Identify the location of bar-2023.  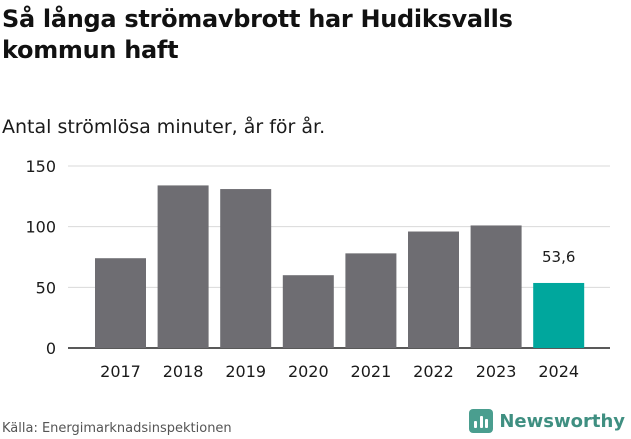
(496, 286).